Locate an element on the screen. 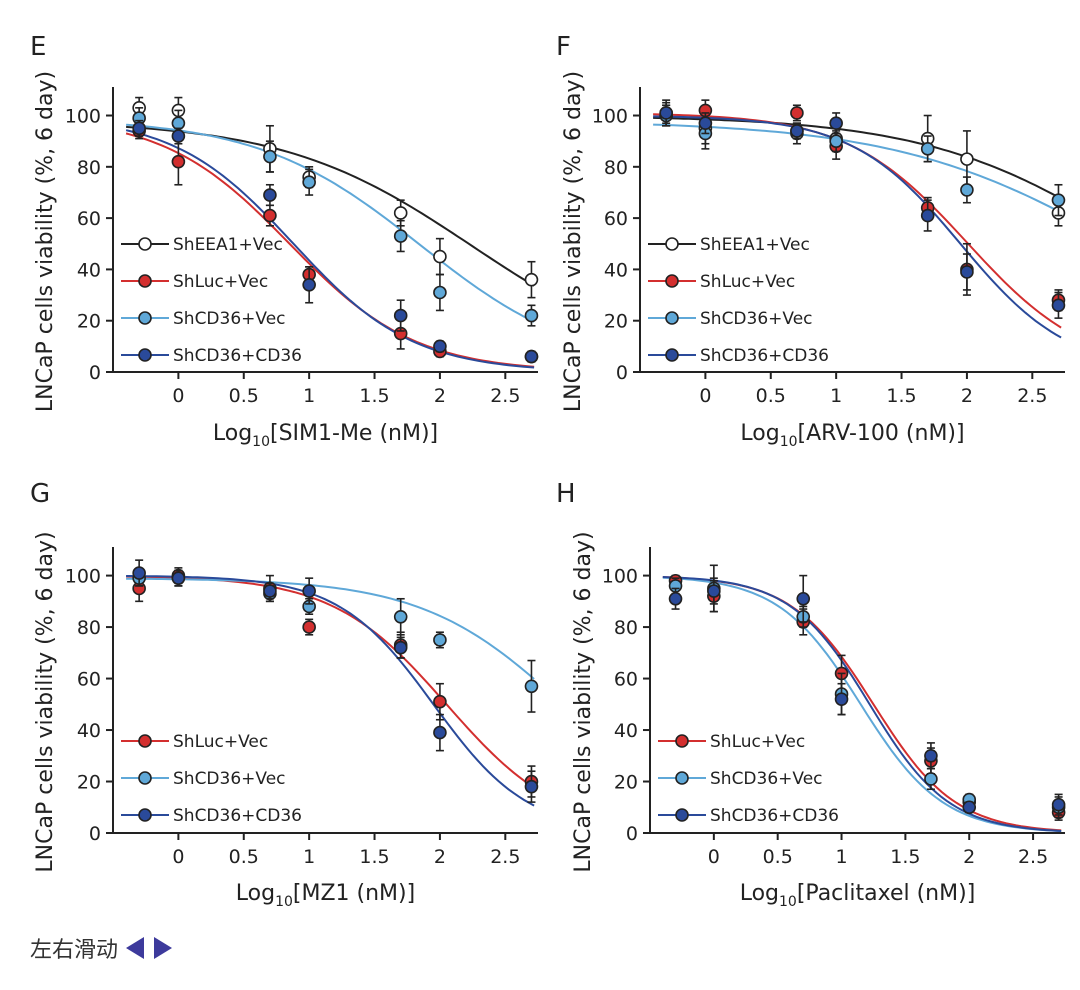 Image resolution: width=1080 pixels, height=990 pixels. x-axis-label-rest: [SIM1-Me (nM)] is located at coordinates (354, 433).